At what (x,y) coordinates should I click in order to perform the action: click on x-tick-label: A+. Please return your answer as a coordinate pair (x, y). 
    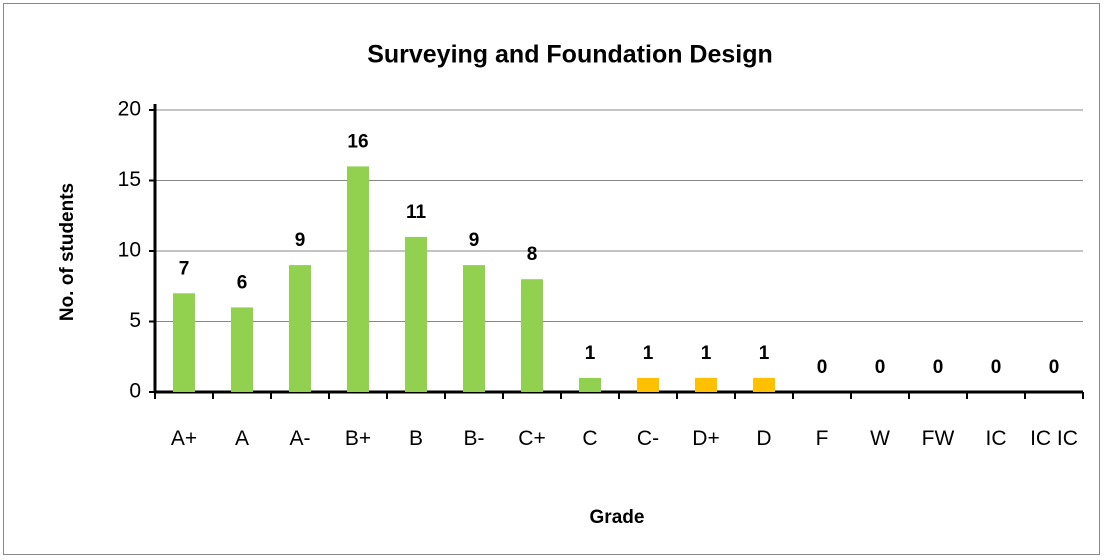
    Looking at the image, I should click on (184, 438).